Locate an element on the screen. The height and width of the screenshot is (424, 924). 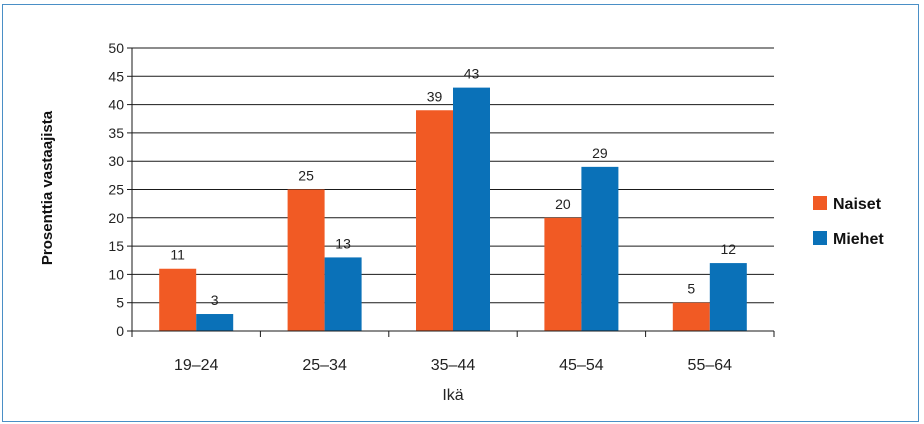
y-tick-label: 0 is located at coordinates (120, 331).